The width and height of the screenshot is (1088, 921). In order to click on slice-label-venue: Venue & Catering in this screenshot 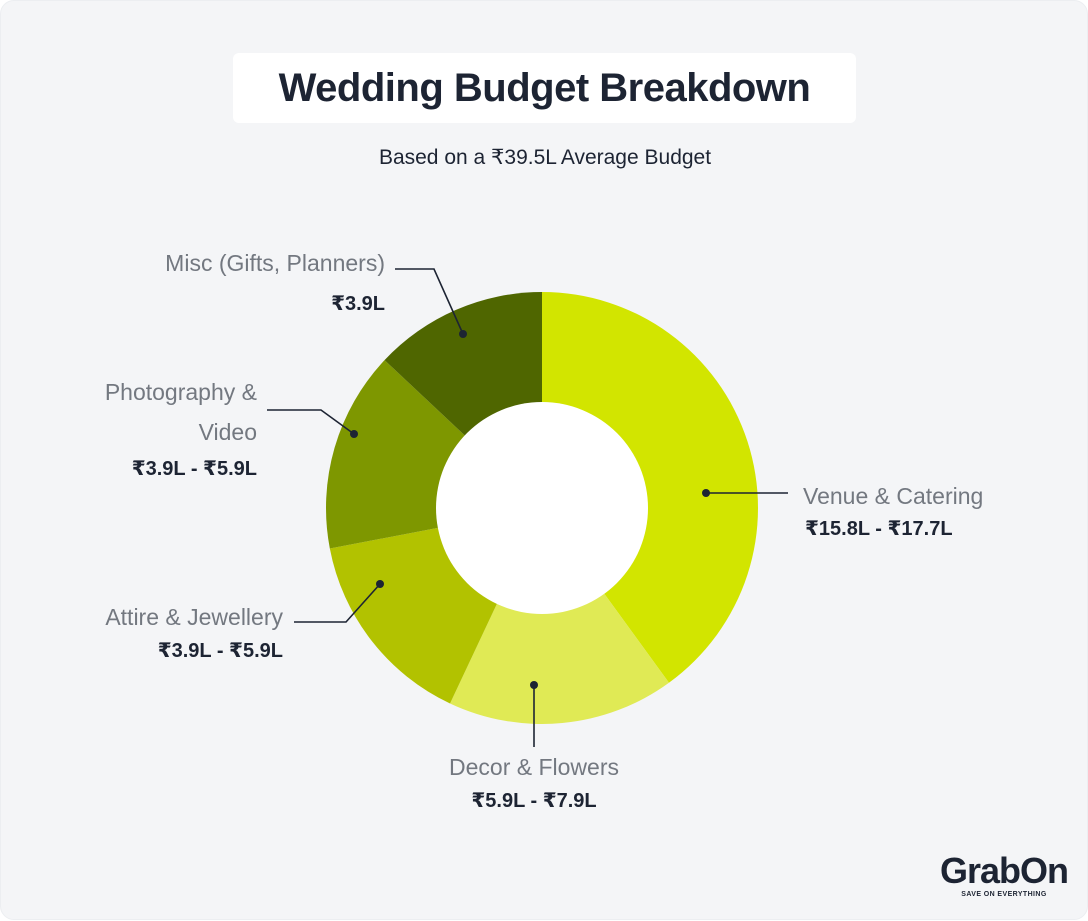, I will do `click(893, 496)`.